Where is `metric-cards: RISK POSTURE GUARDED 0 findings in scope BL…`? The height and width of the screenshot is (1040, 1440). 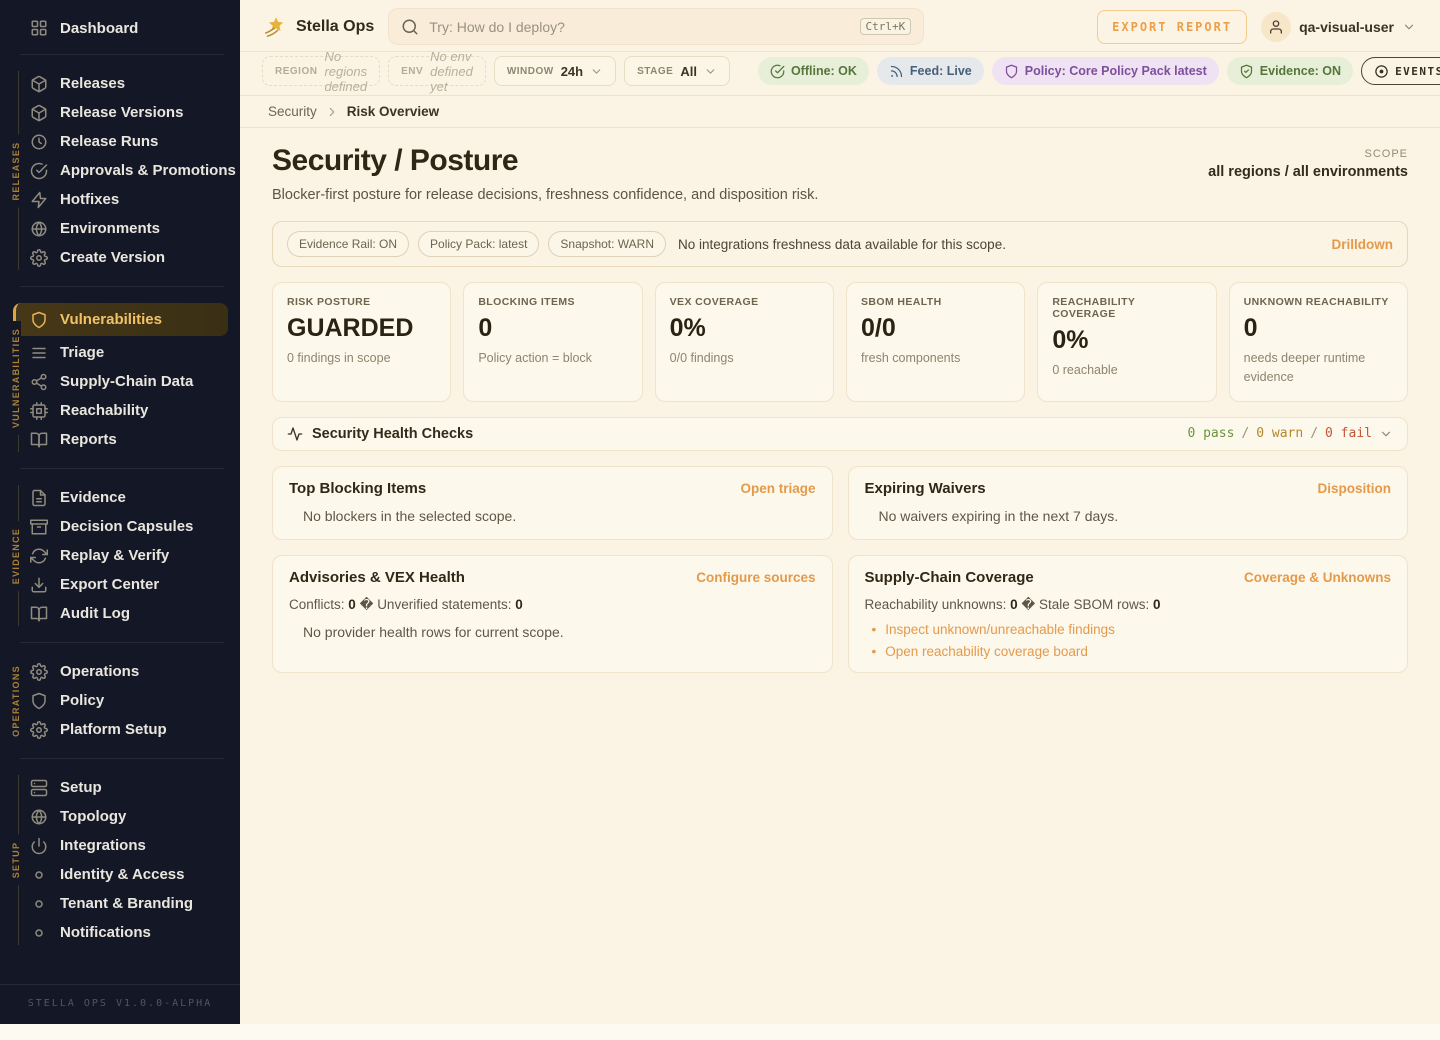
metric-cards: RISK POSTURE GUARDED 0 findings in scope BL… is located at coordinates (840, 342).